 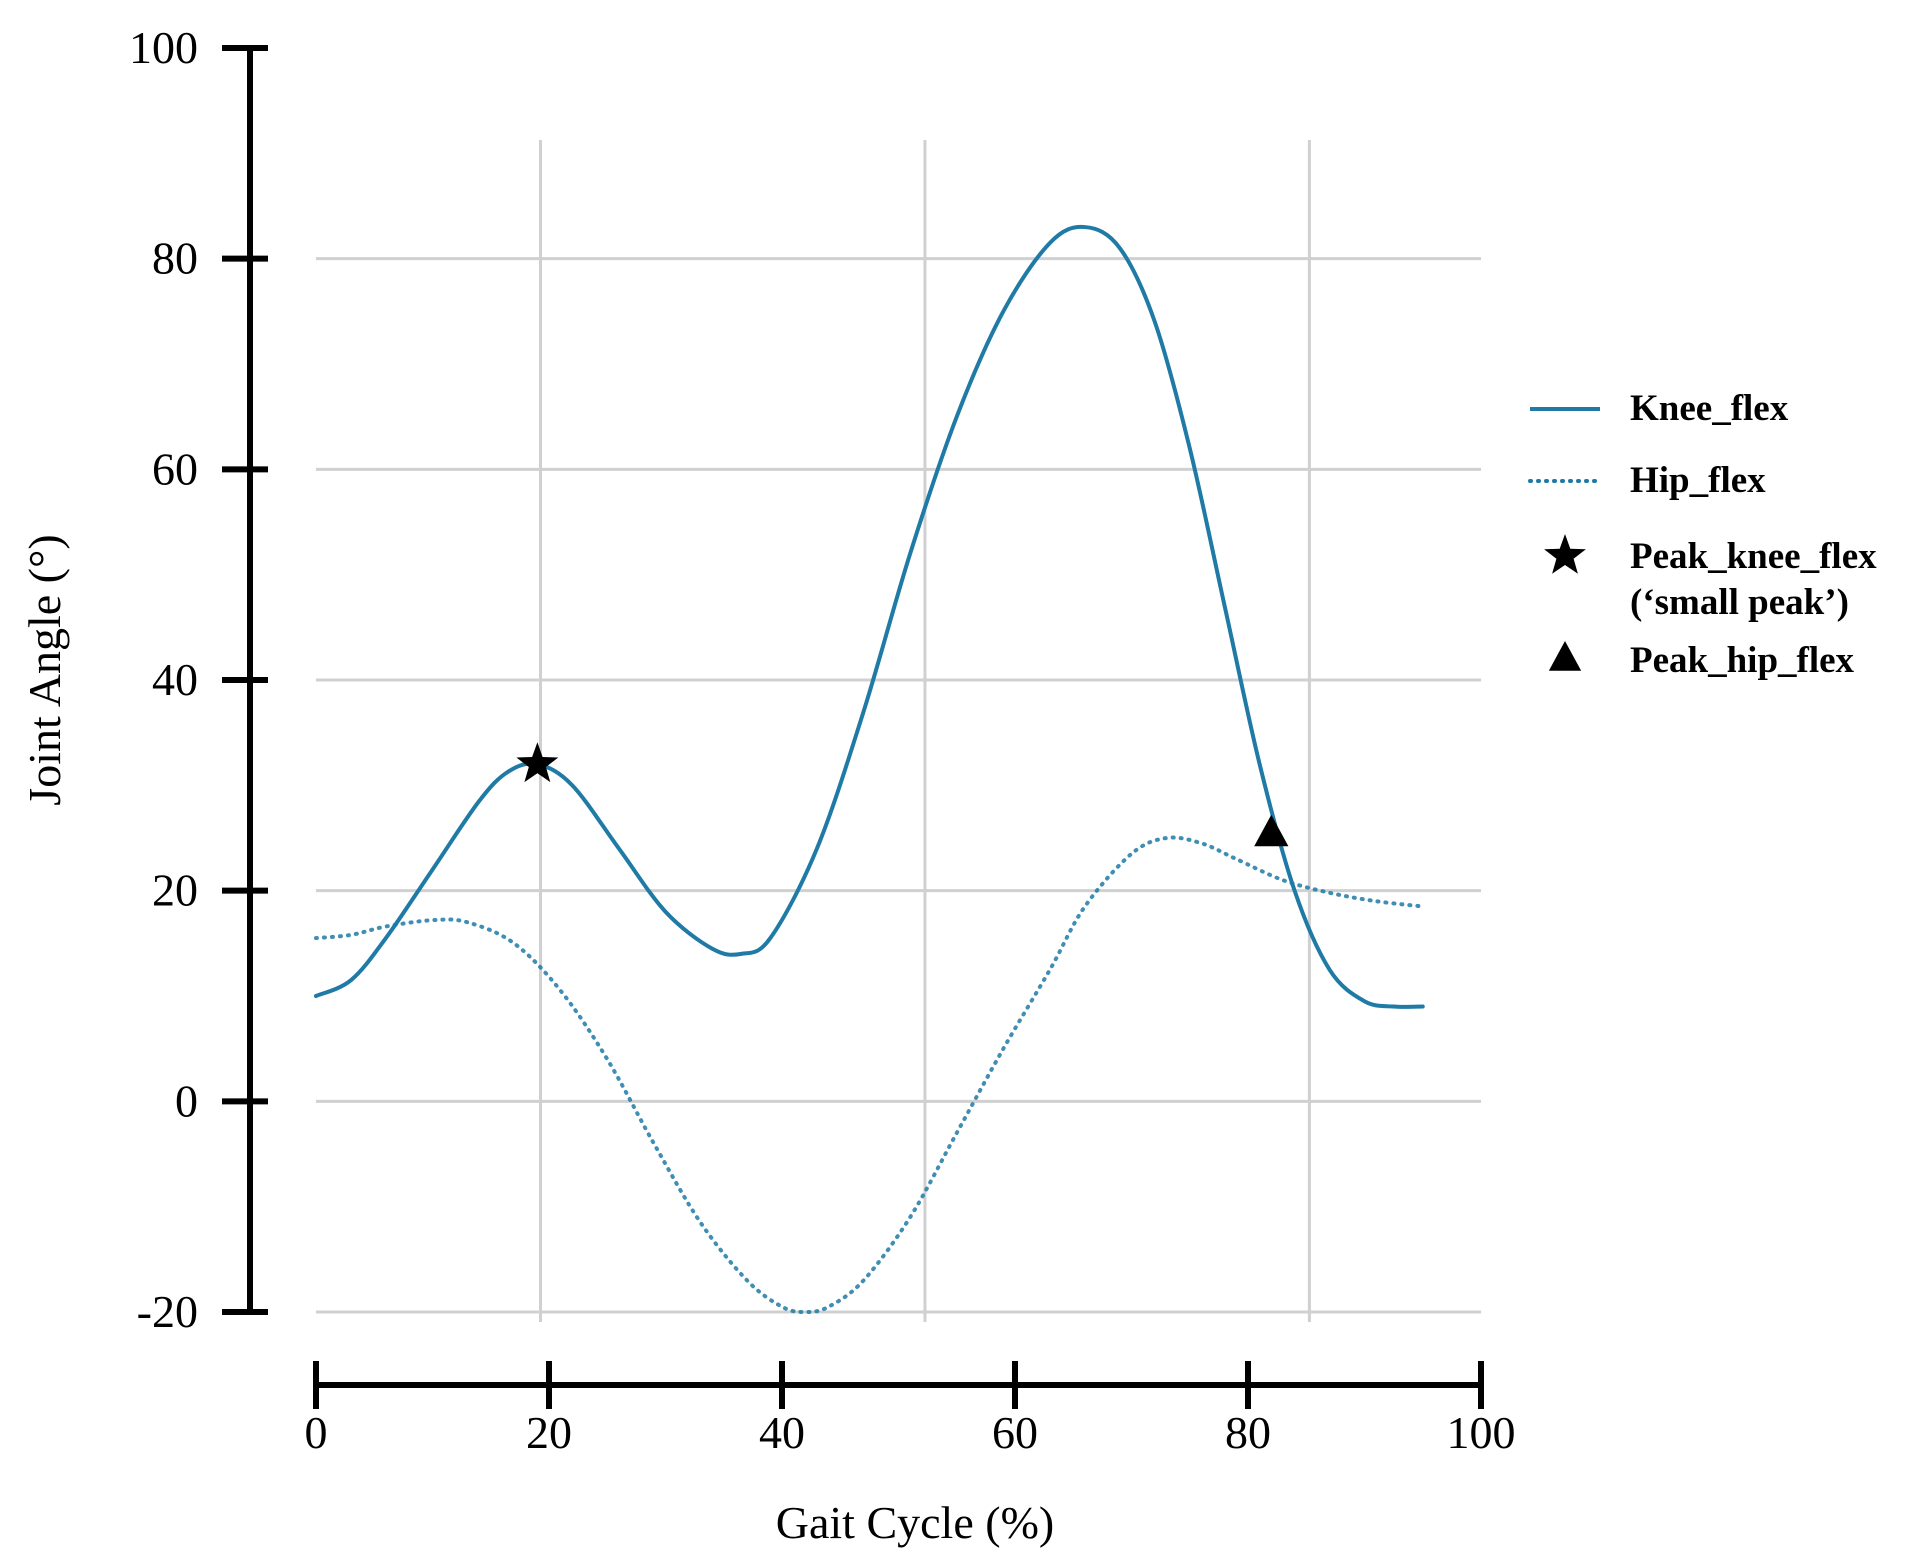 I want to click on y-axis-title: Joint Angle (°), so click(x=44, y=669).